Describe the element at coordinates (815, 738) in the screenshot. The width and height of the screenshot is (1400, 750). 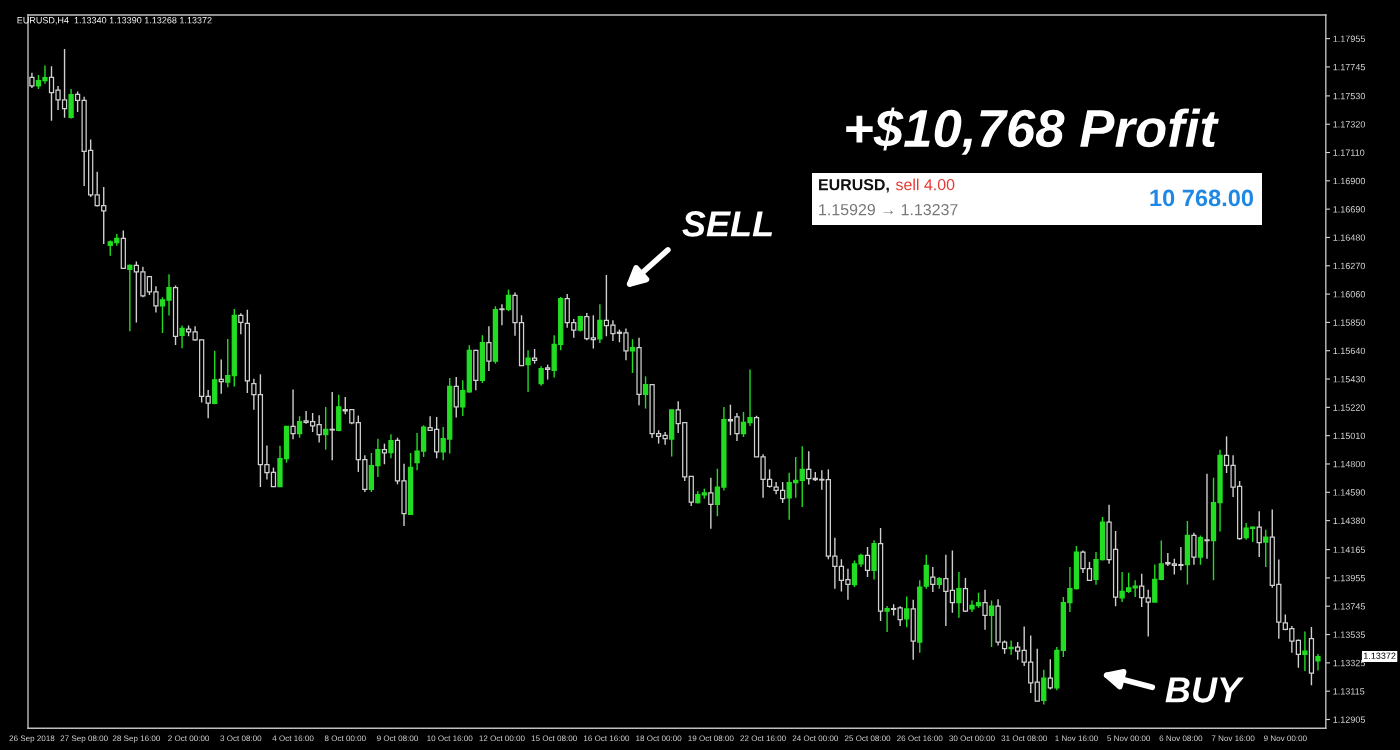
I see `x-tick-label: 24 Oct 00:00` at that location.